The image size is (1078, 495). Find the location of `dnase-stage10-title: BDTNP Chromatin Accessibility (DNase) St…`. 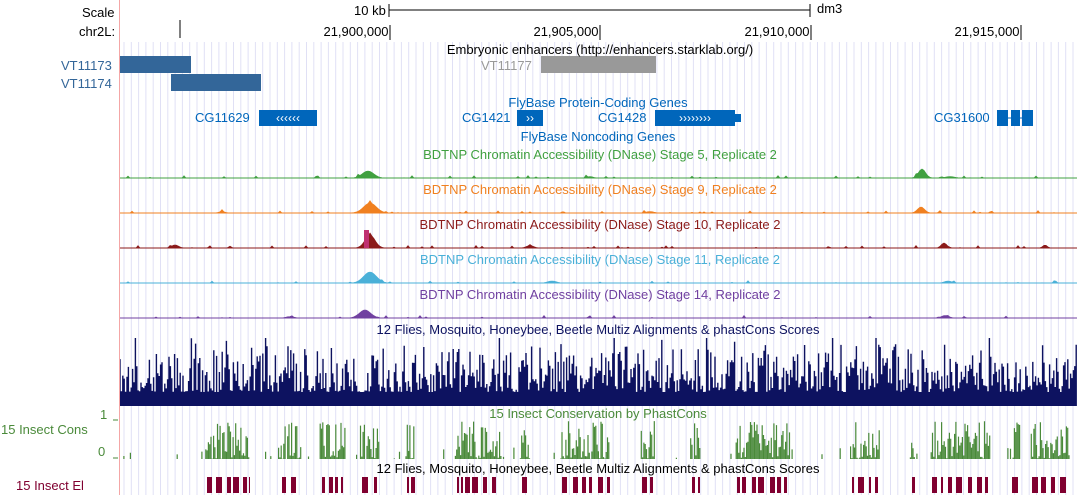

dnase-stage10-title: BDTNP Chromatin Accessibility (DNase) St… is located at coordinates (600, 224).